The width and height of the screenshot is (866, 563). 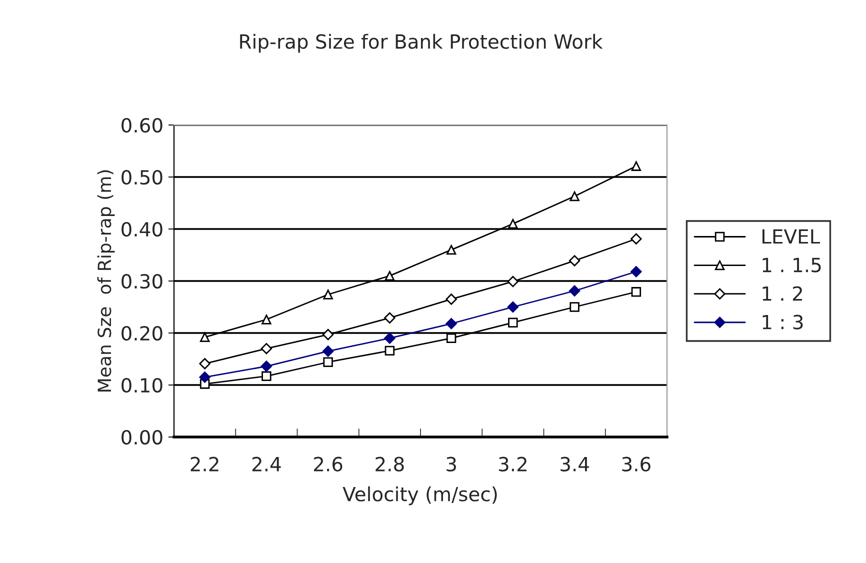 I want to click on x-axis-title: Velocity (m/sec), so click(x=419, y=496).